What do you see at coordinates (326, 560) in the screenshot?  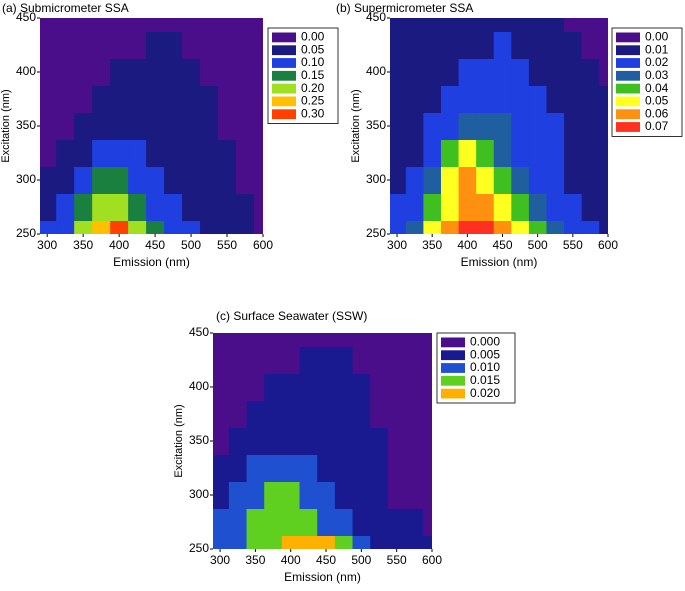 I see `x-tick-label: 450` at bounding box center [326, 560].